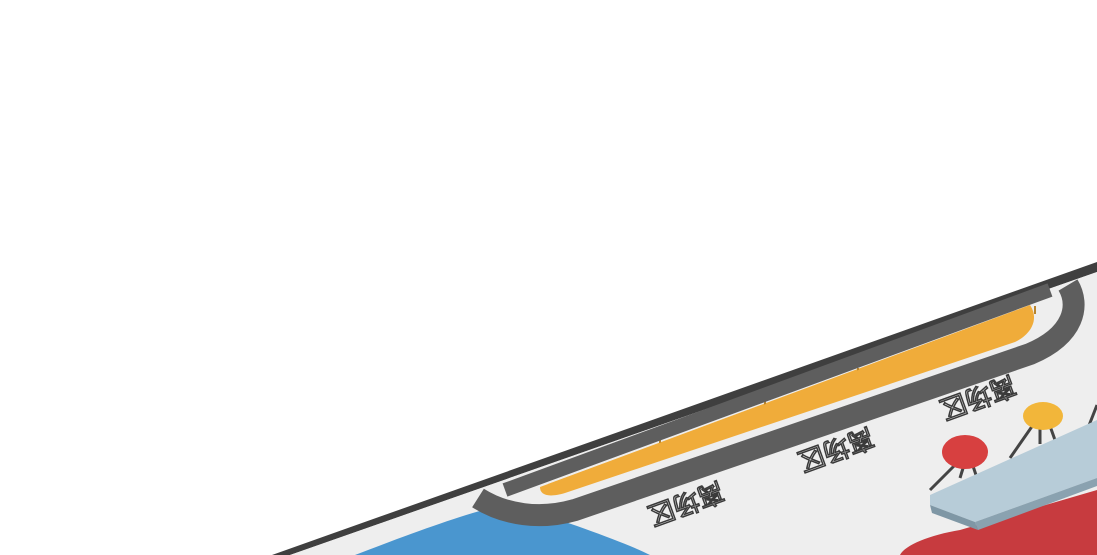 The height and width of the screenshot is (555, 1097). What do you see at coordinates (958, 463) in the screenshot?
I see `red-stool` at bounding box center [958, 463].